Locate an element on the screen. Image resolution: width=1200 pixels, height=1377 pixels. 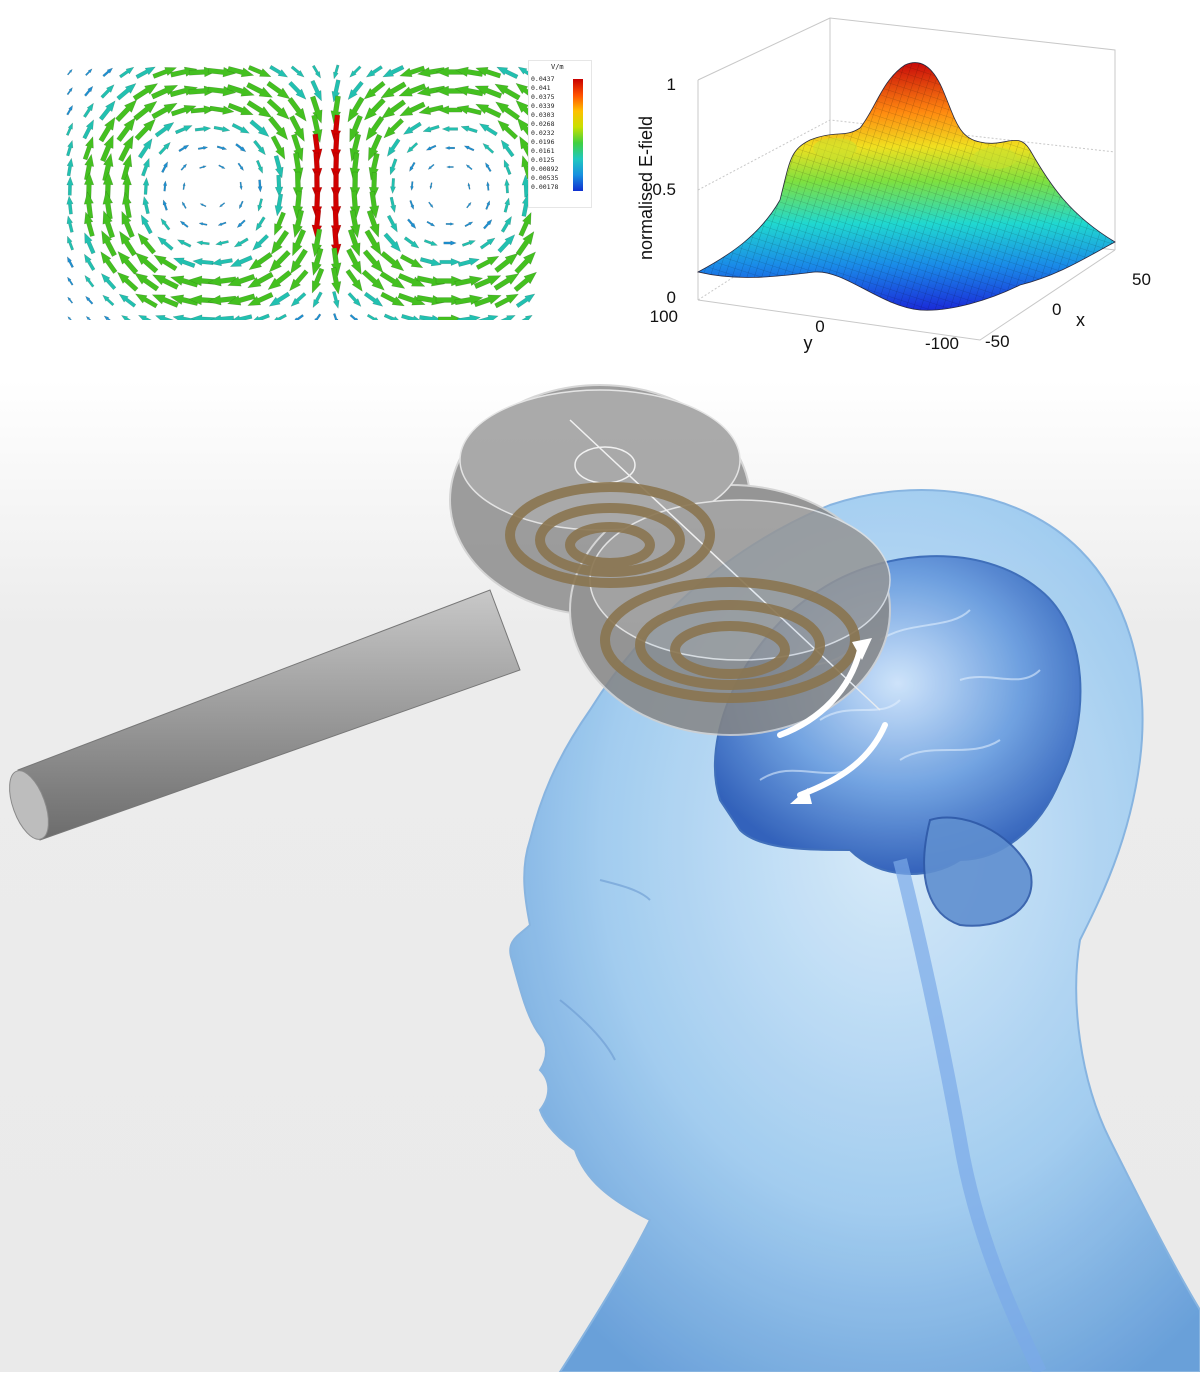
colorbar-tick-label: 0.00535 is located at coordinates (545, 178).